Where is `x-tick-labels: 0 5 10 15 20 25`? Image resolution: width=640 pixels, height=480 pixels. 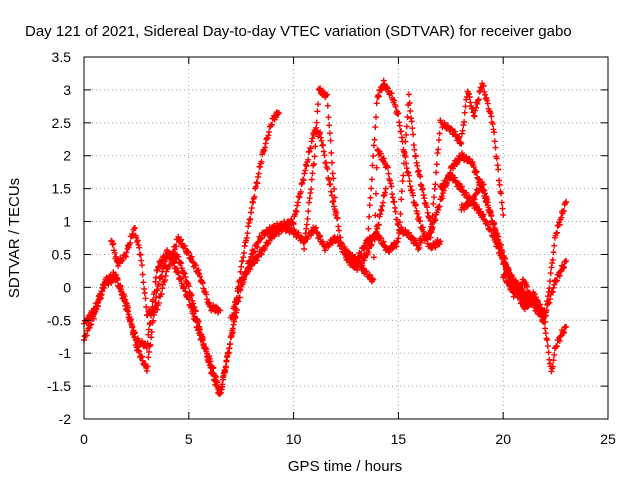 x-tick-labels: 0 5 10 15 20 25 is located at coordinates (348, 439).